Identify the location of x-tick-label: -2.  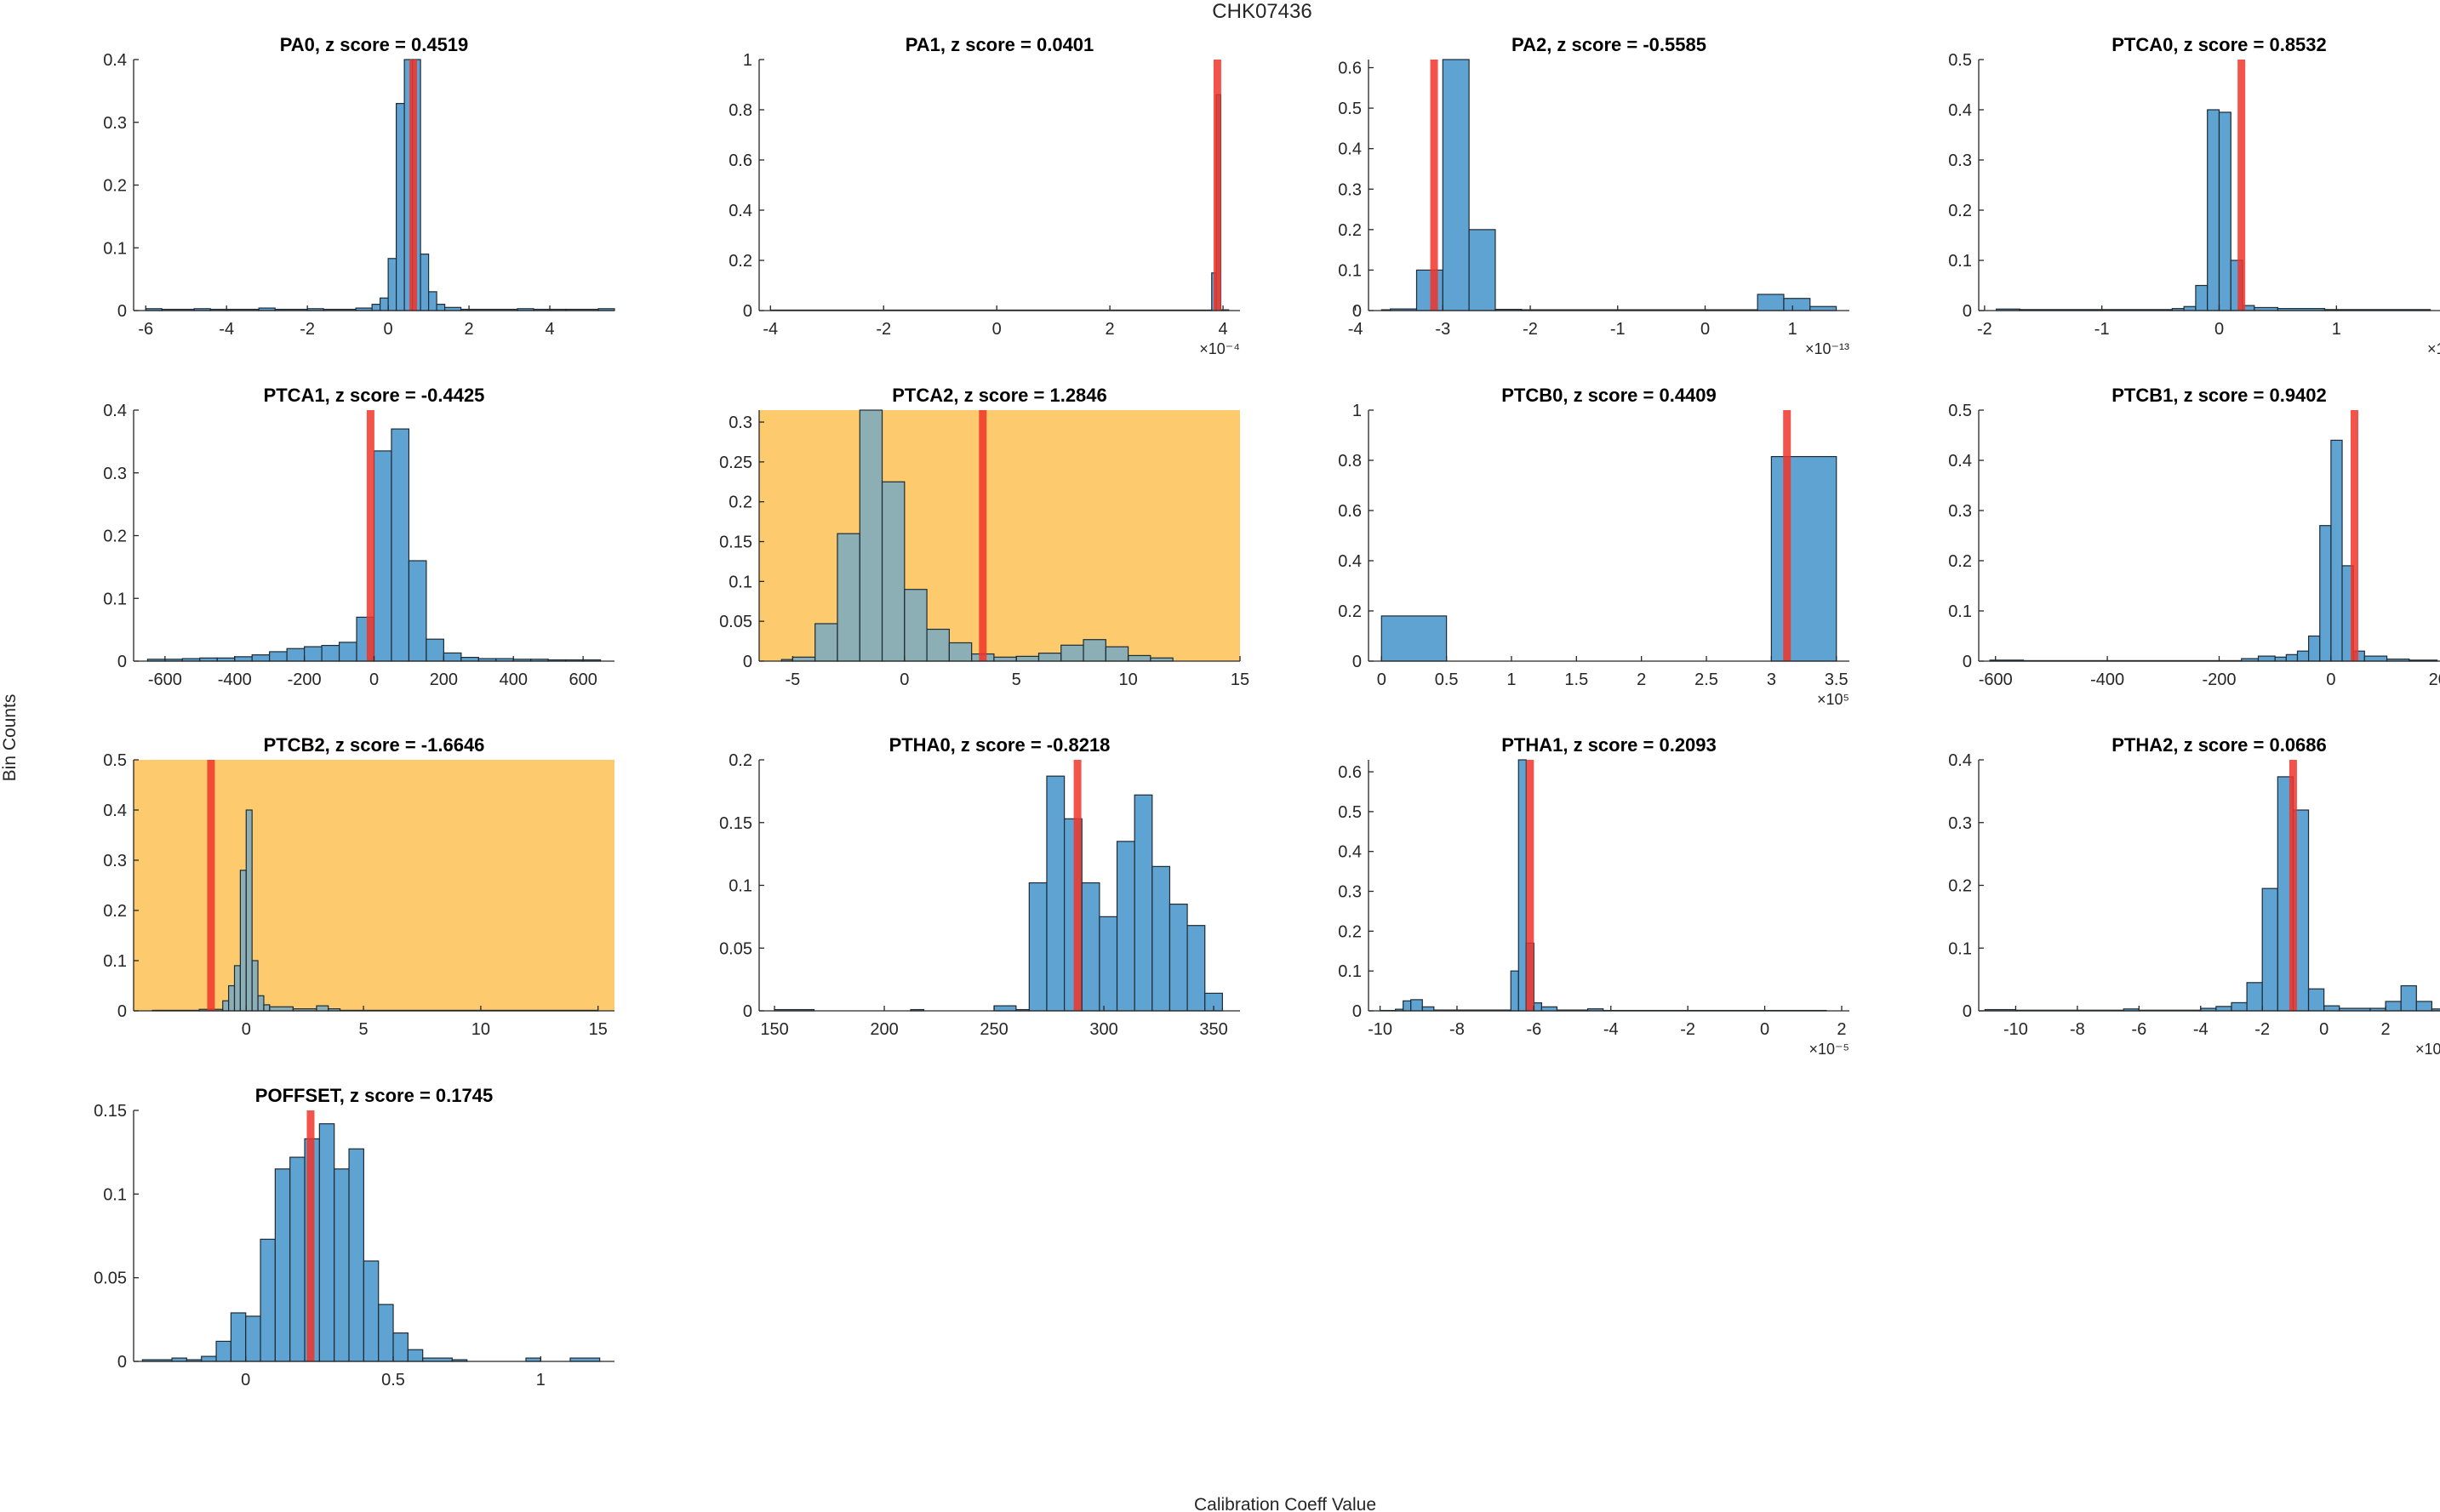
(307, 329).